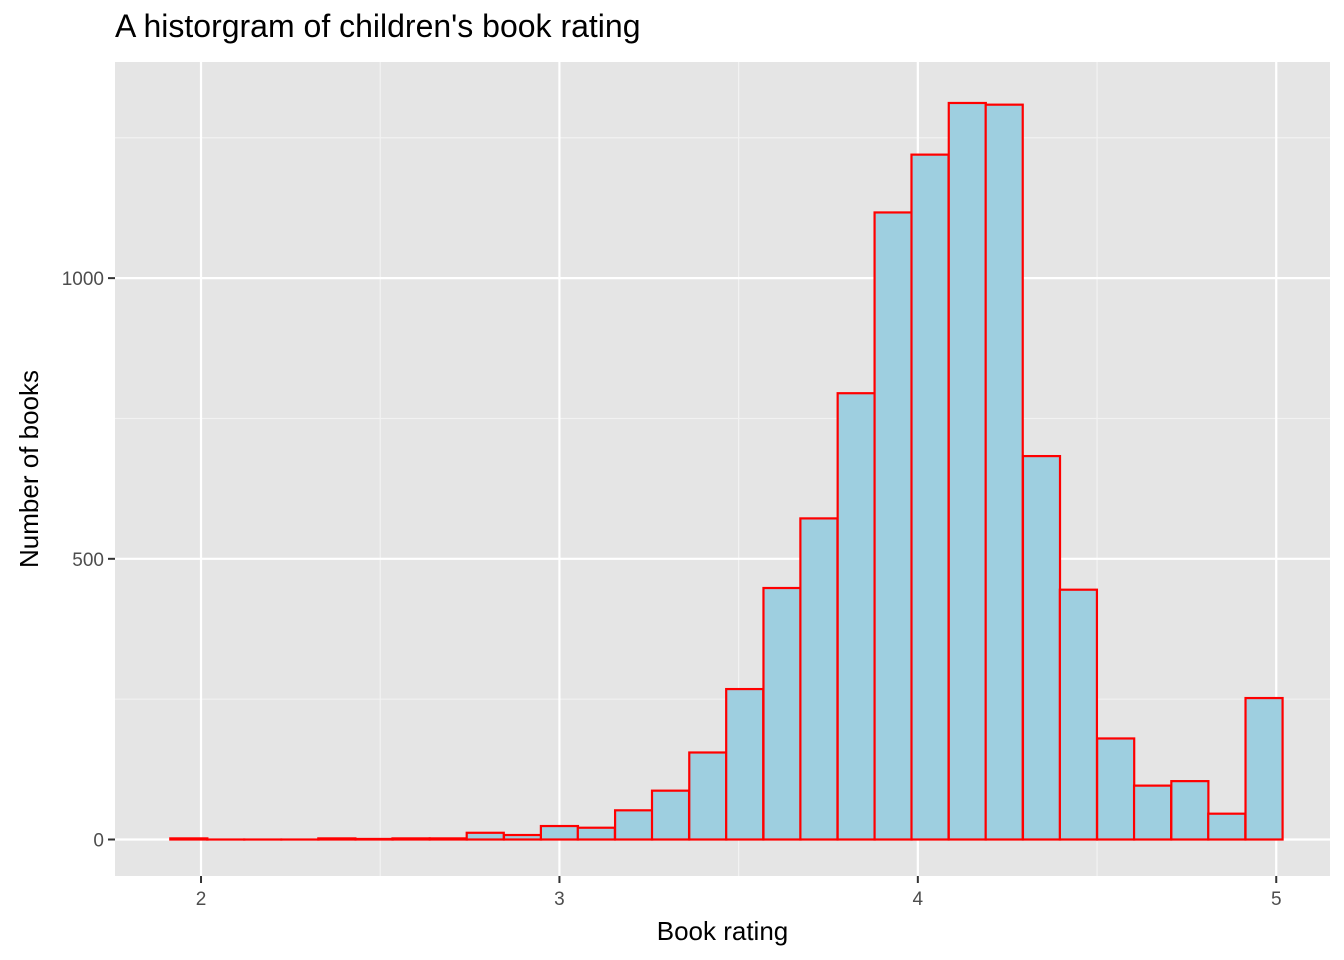 This screenshot has height=960, width=1344. I want to click on y-tick-label: 500, so click(88, 560).